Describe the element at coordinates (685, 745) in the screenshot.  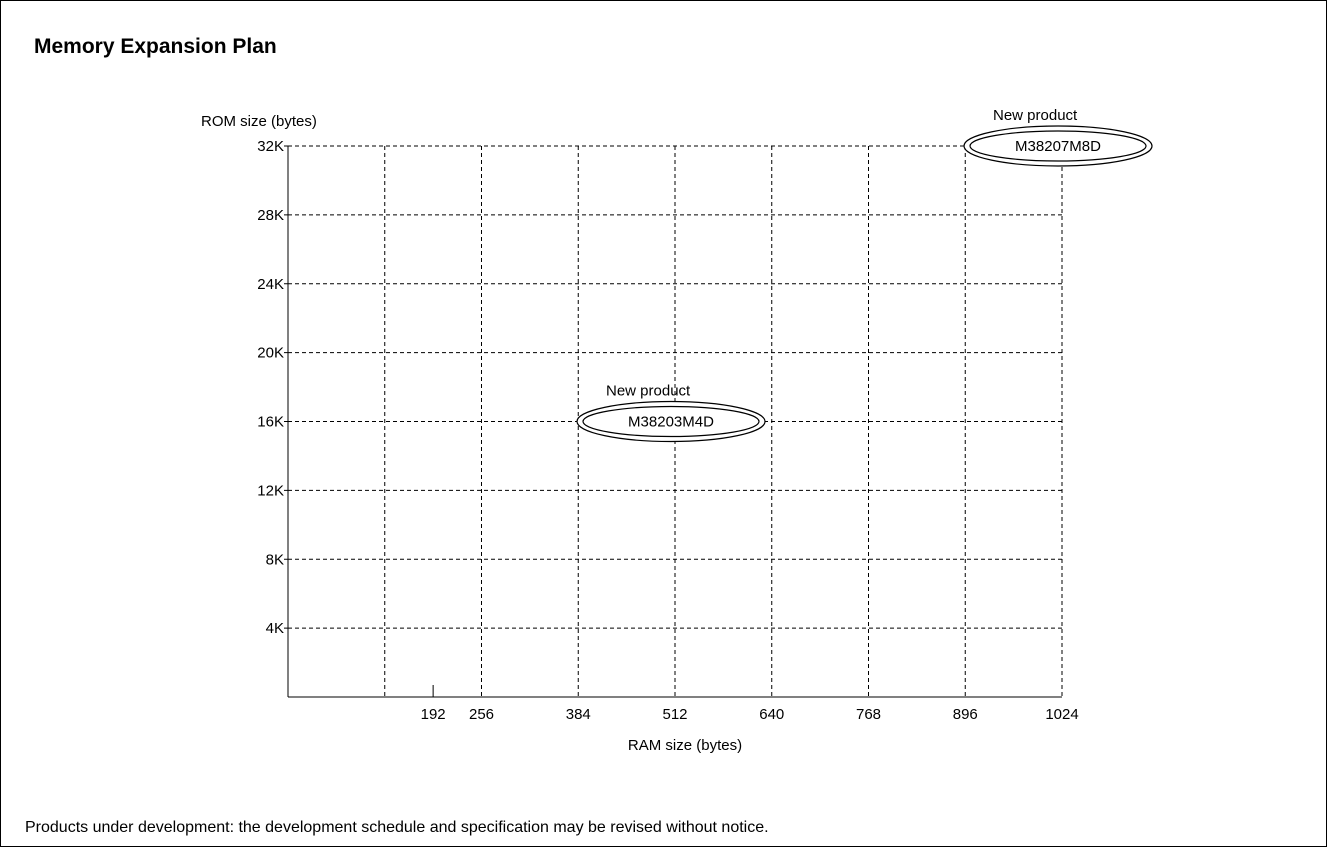
I see `x-axis-title: RAM size (bytes)` at that location.